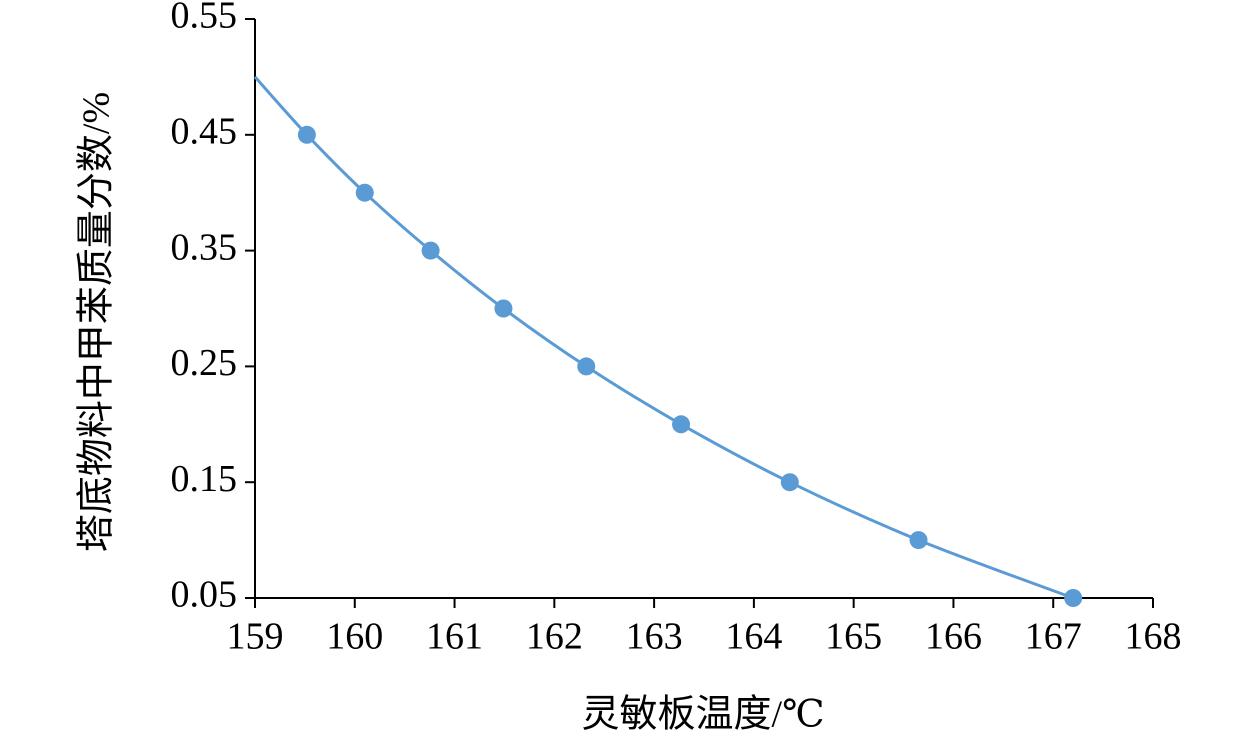  What do you see at coordinates (554, 637) in the screenshot?
I see `x-tick-label: 162` at bounding box center [554, 637].